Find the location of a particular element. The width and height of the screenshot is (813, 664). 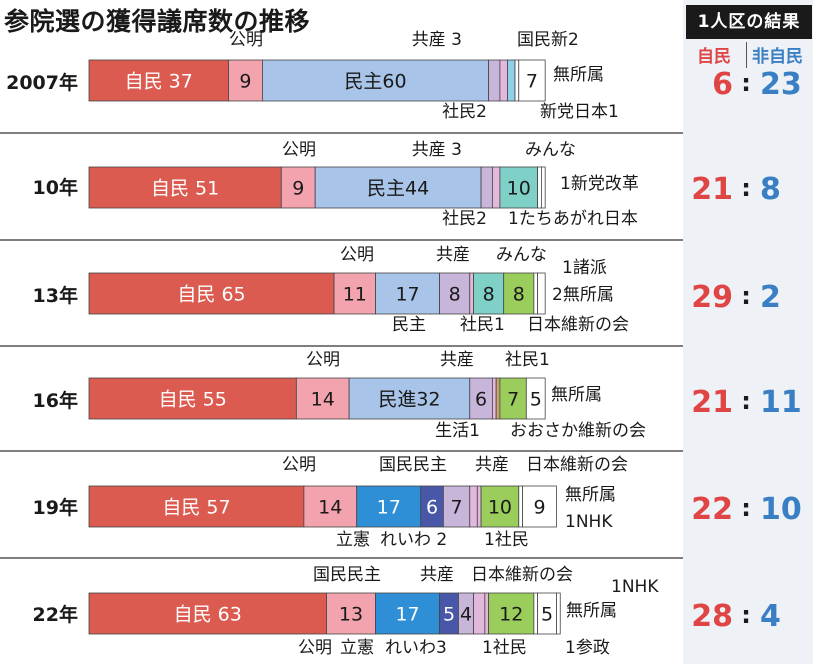

segment-label: 民主44 is located at coordinates (398, 189).